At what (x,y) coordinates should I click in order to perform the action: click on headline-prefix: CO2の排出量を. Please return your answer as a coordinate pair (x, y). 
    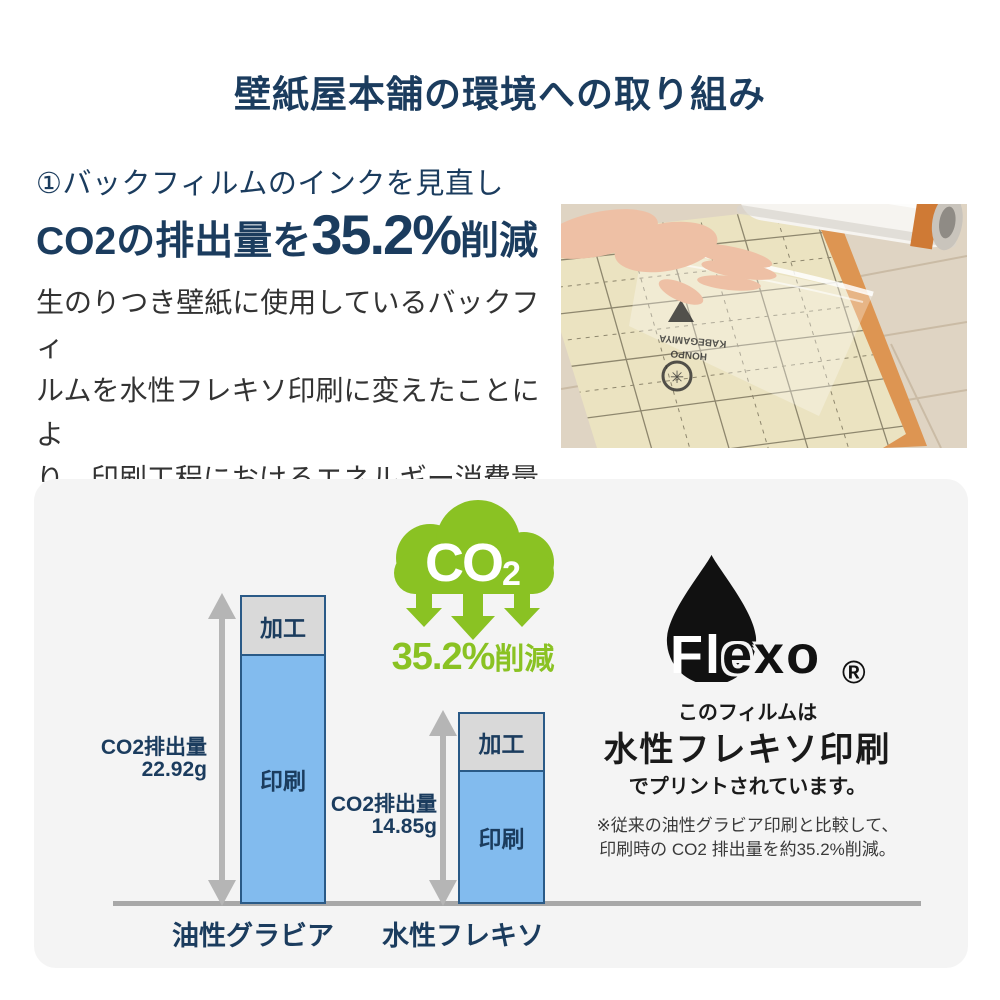
    Looking at the image, I should click on (174, 241).